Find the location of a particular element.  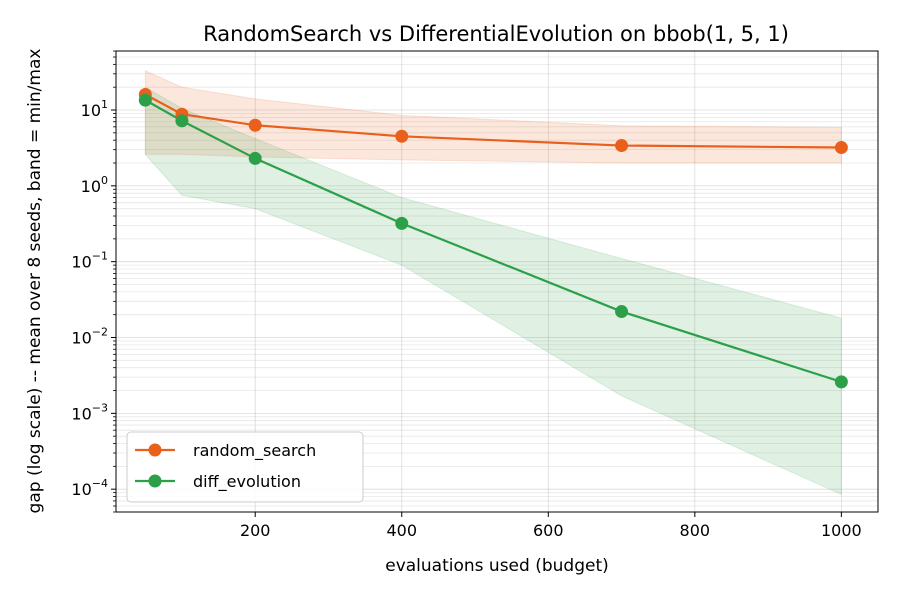

legend: random_search diff_evolution is located at coordinates (245, 467).